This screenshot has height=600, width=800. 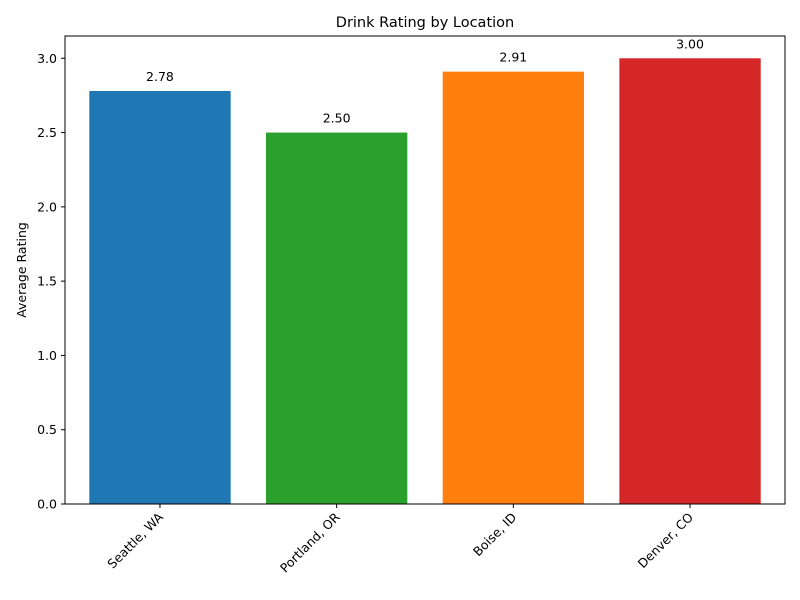 What do you see at coordinates (47, 504) in the screenshot?
I see `y-tick-label: 0.0` at bounding box center [47, 504].